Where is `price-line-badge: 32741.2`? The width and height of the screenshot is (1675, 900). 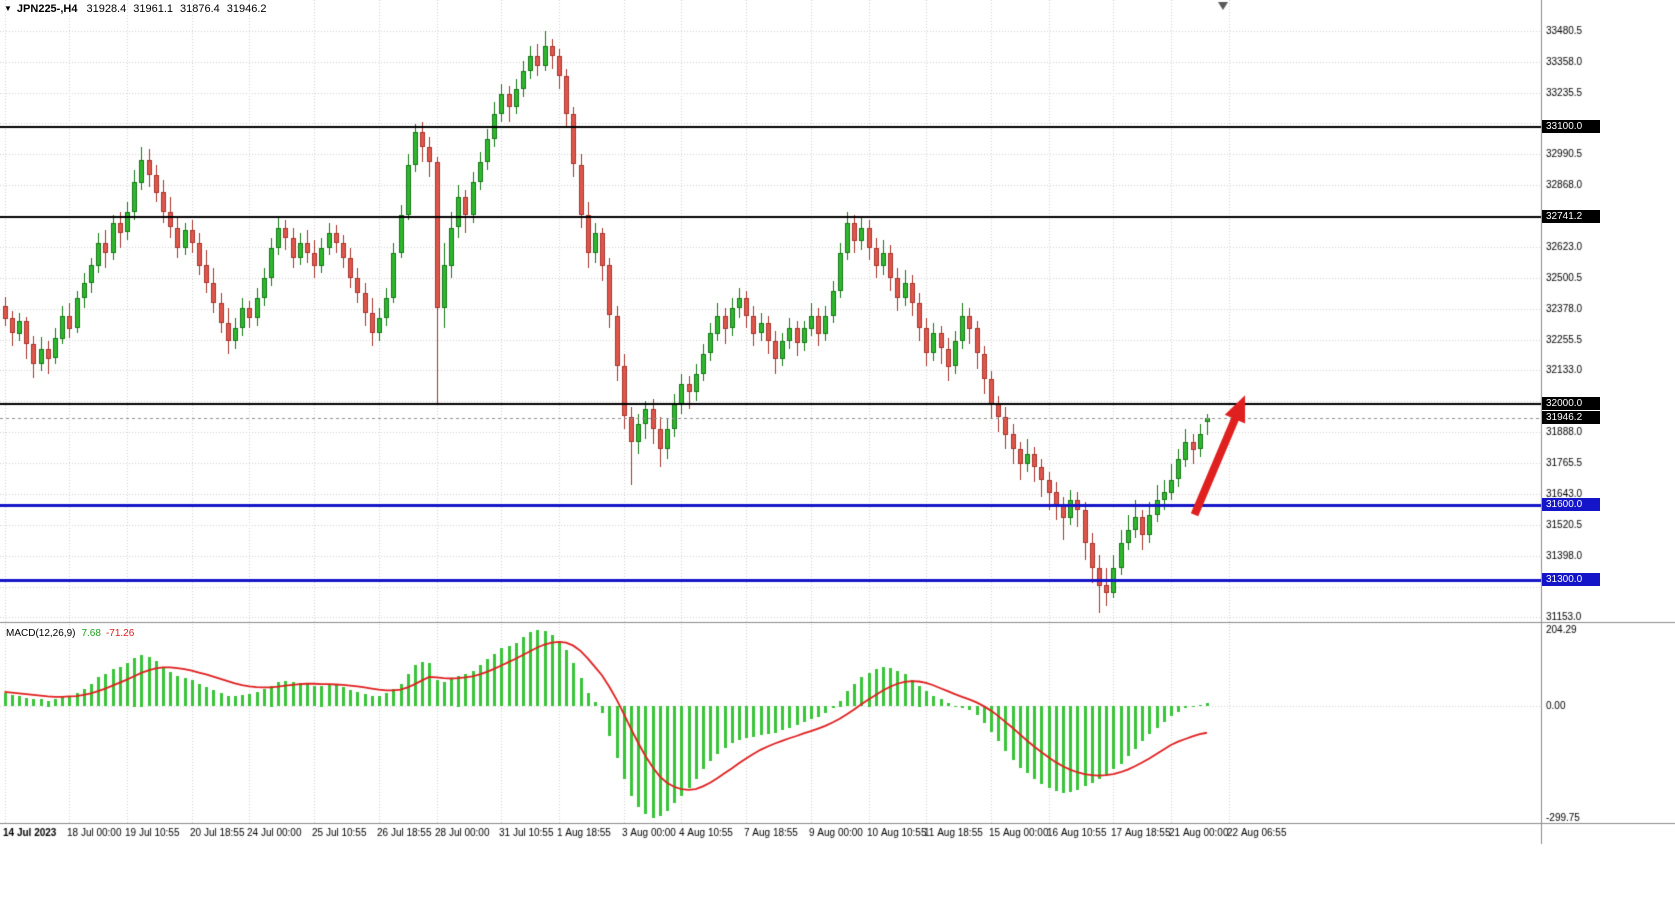 price-line-badge: 32741.2 is located at coordinates (1571, 216).